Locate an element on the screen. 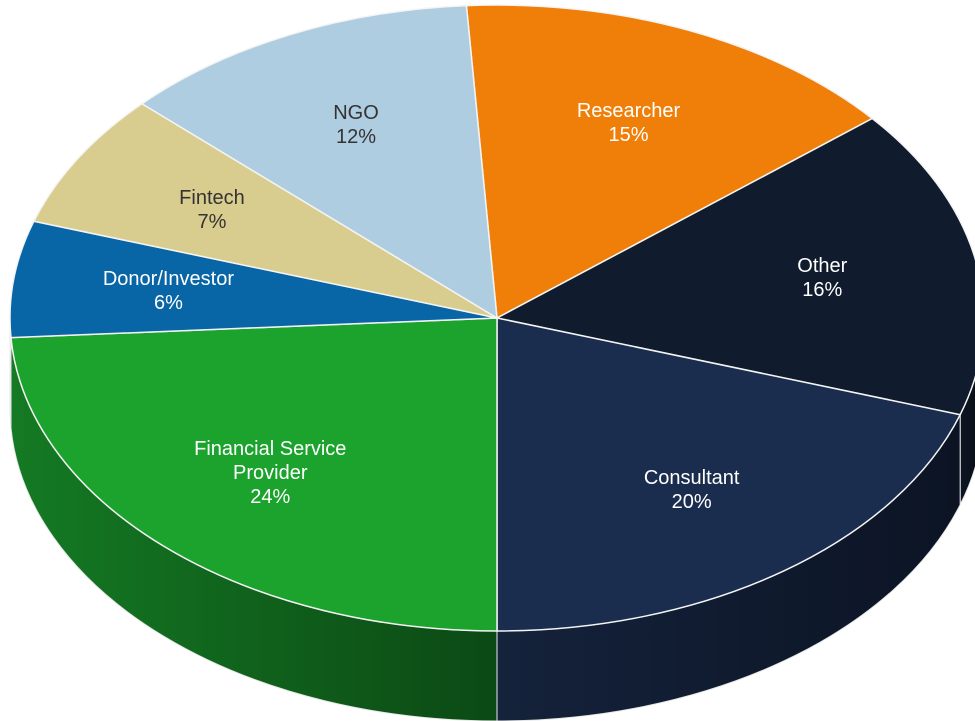  data-label: Financial Service Provider 24% is located at coordinates (270, 473).